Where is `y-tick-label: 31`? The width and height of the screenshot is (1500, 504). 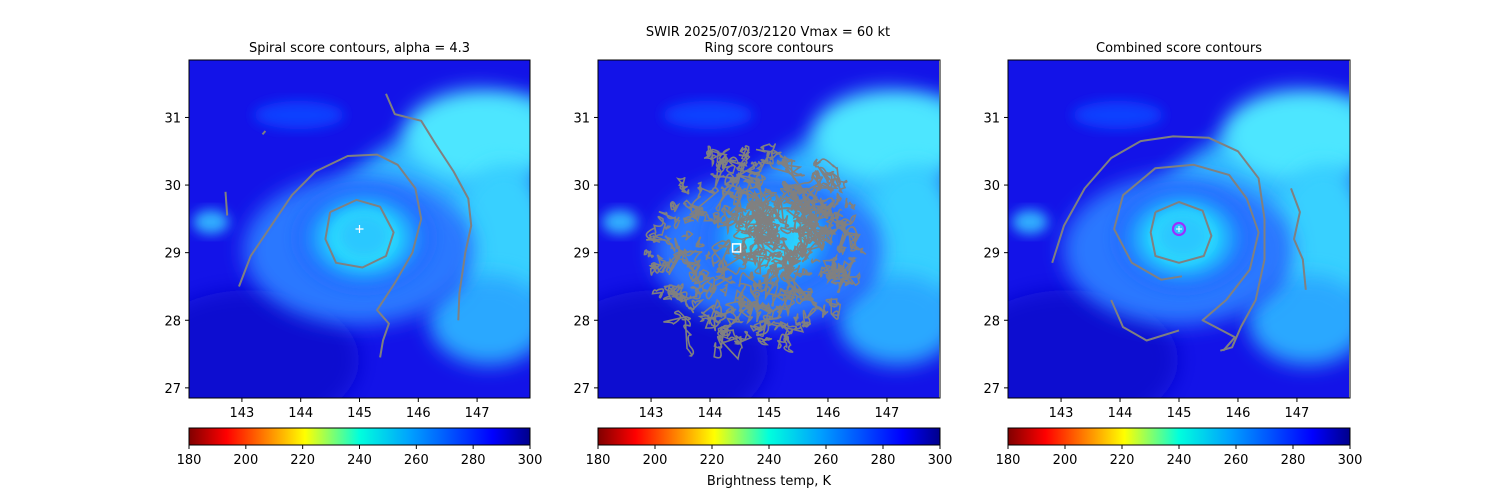
y-tick-label: 31 is located at coordinates (581, 118).